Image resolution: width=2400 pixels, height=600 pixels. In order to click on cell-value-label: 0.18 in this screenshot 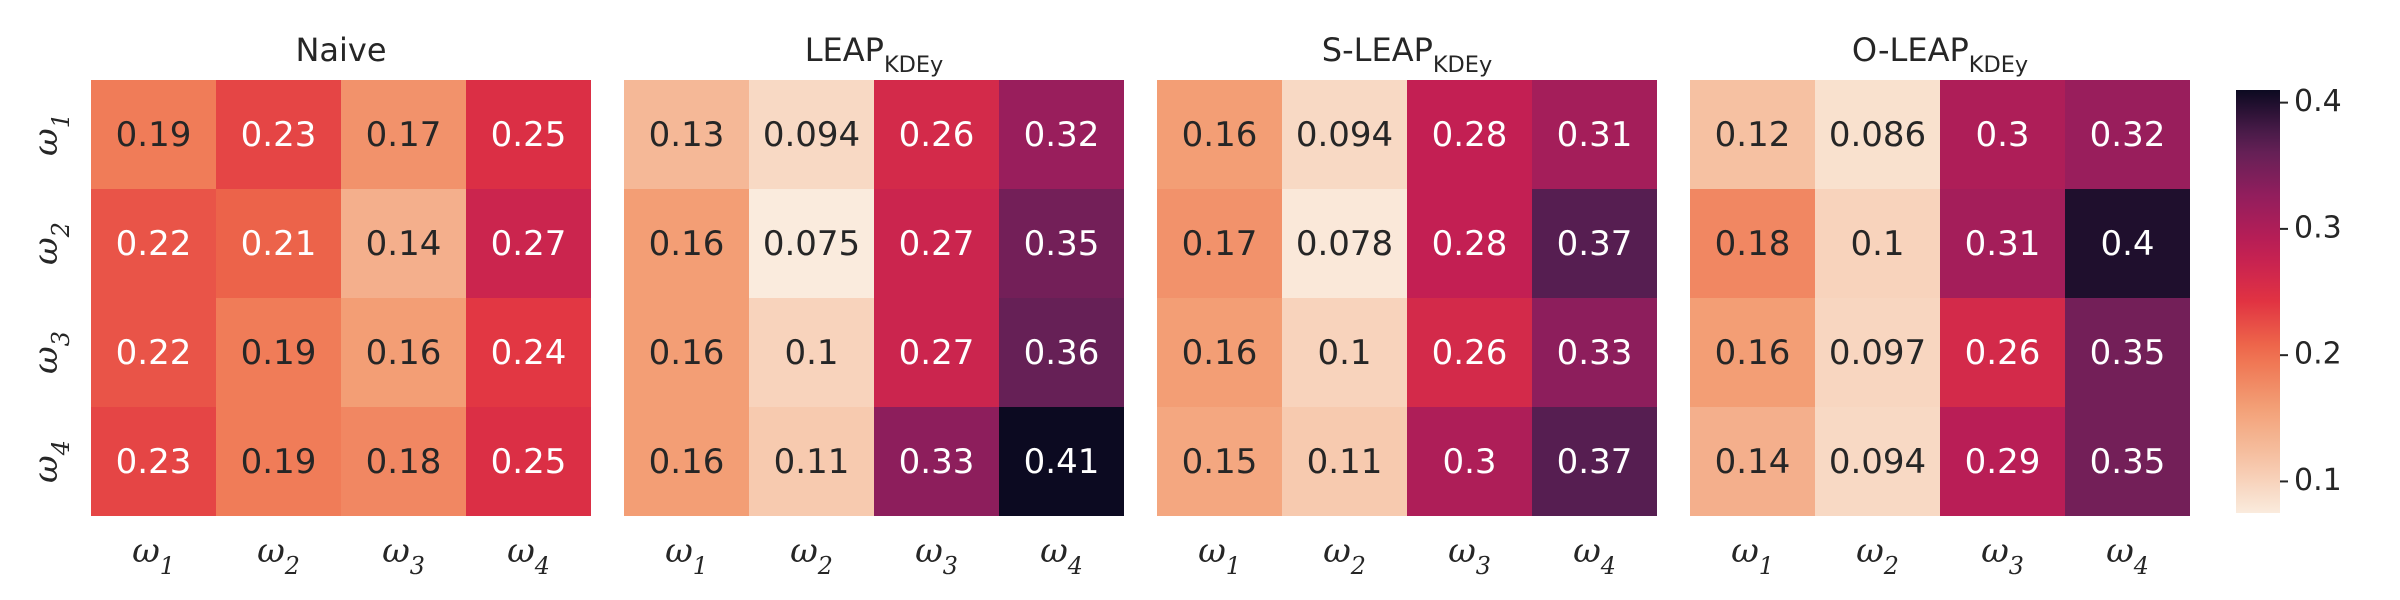, I will do `click(1753, 244)`.